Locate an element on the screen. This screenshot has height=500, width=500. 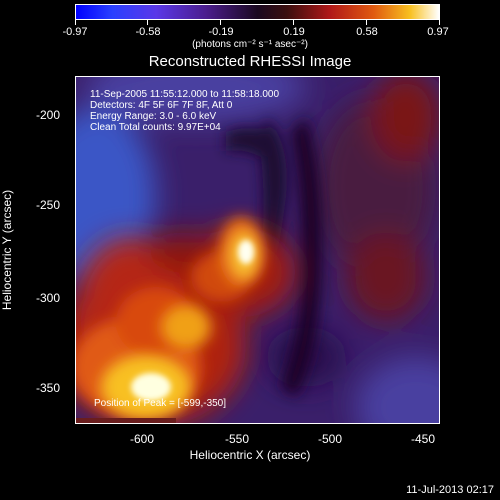
plot-title: Reconstructed RHESSI Image is located at coordinates (250, 61).